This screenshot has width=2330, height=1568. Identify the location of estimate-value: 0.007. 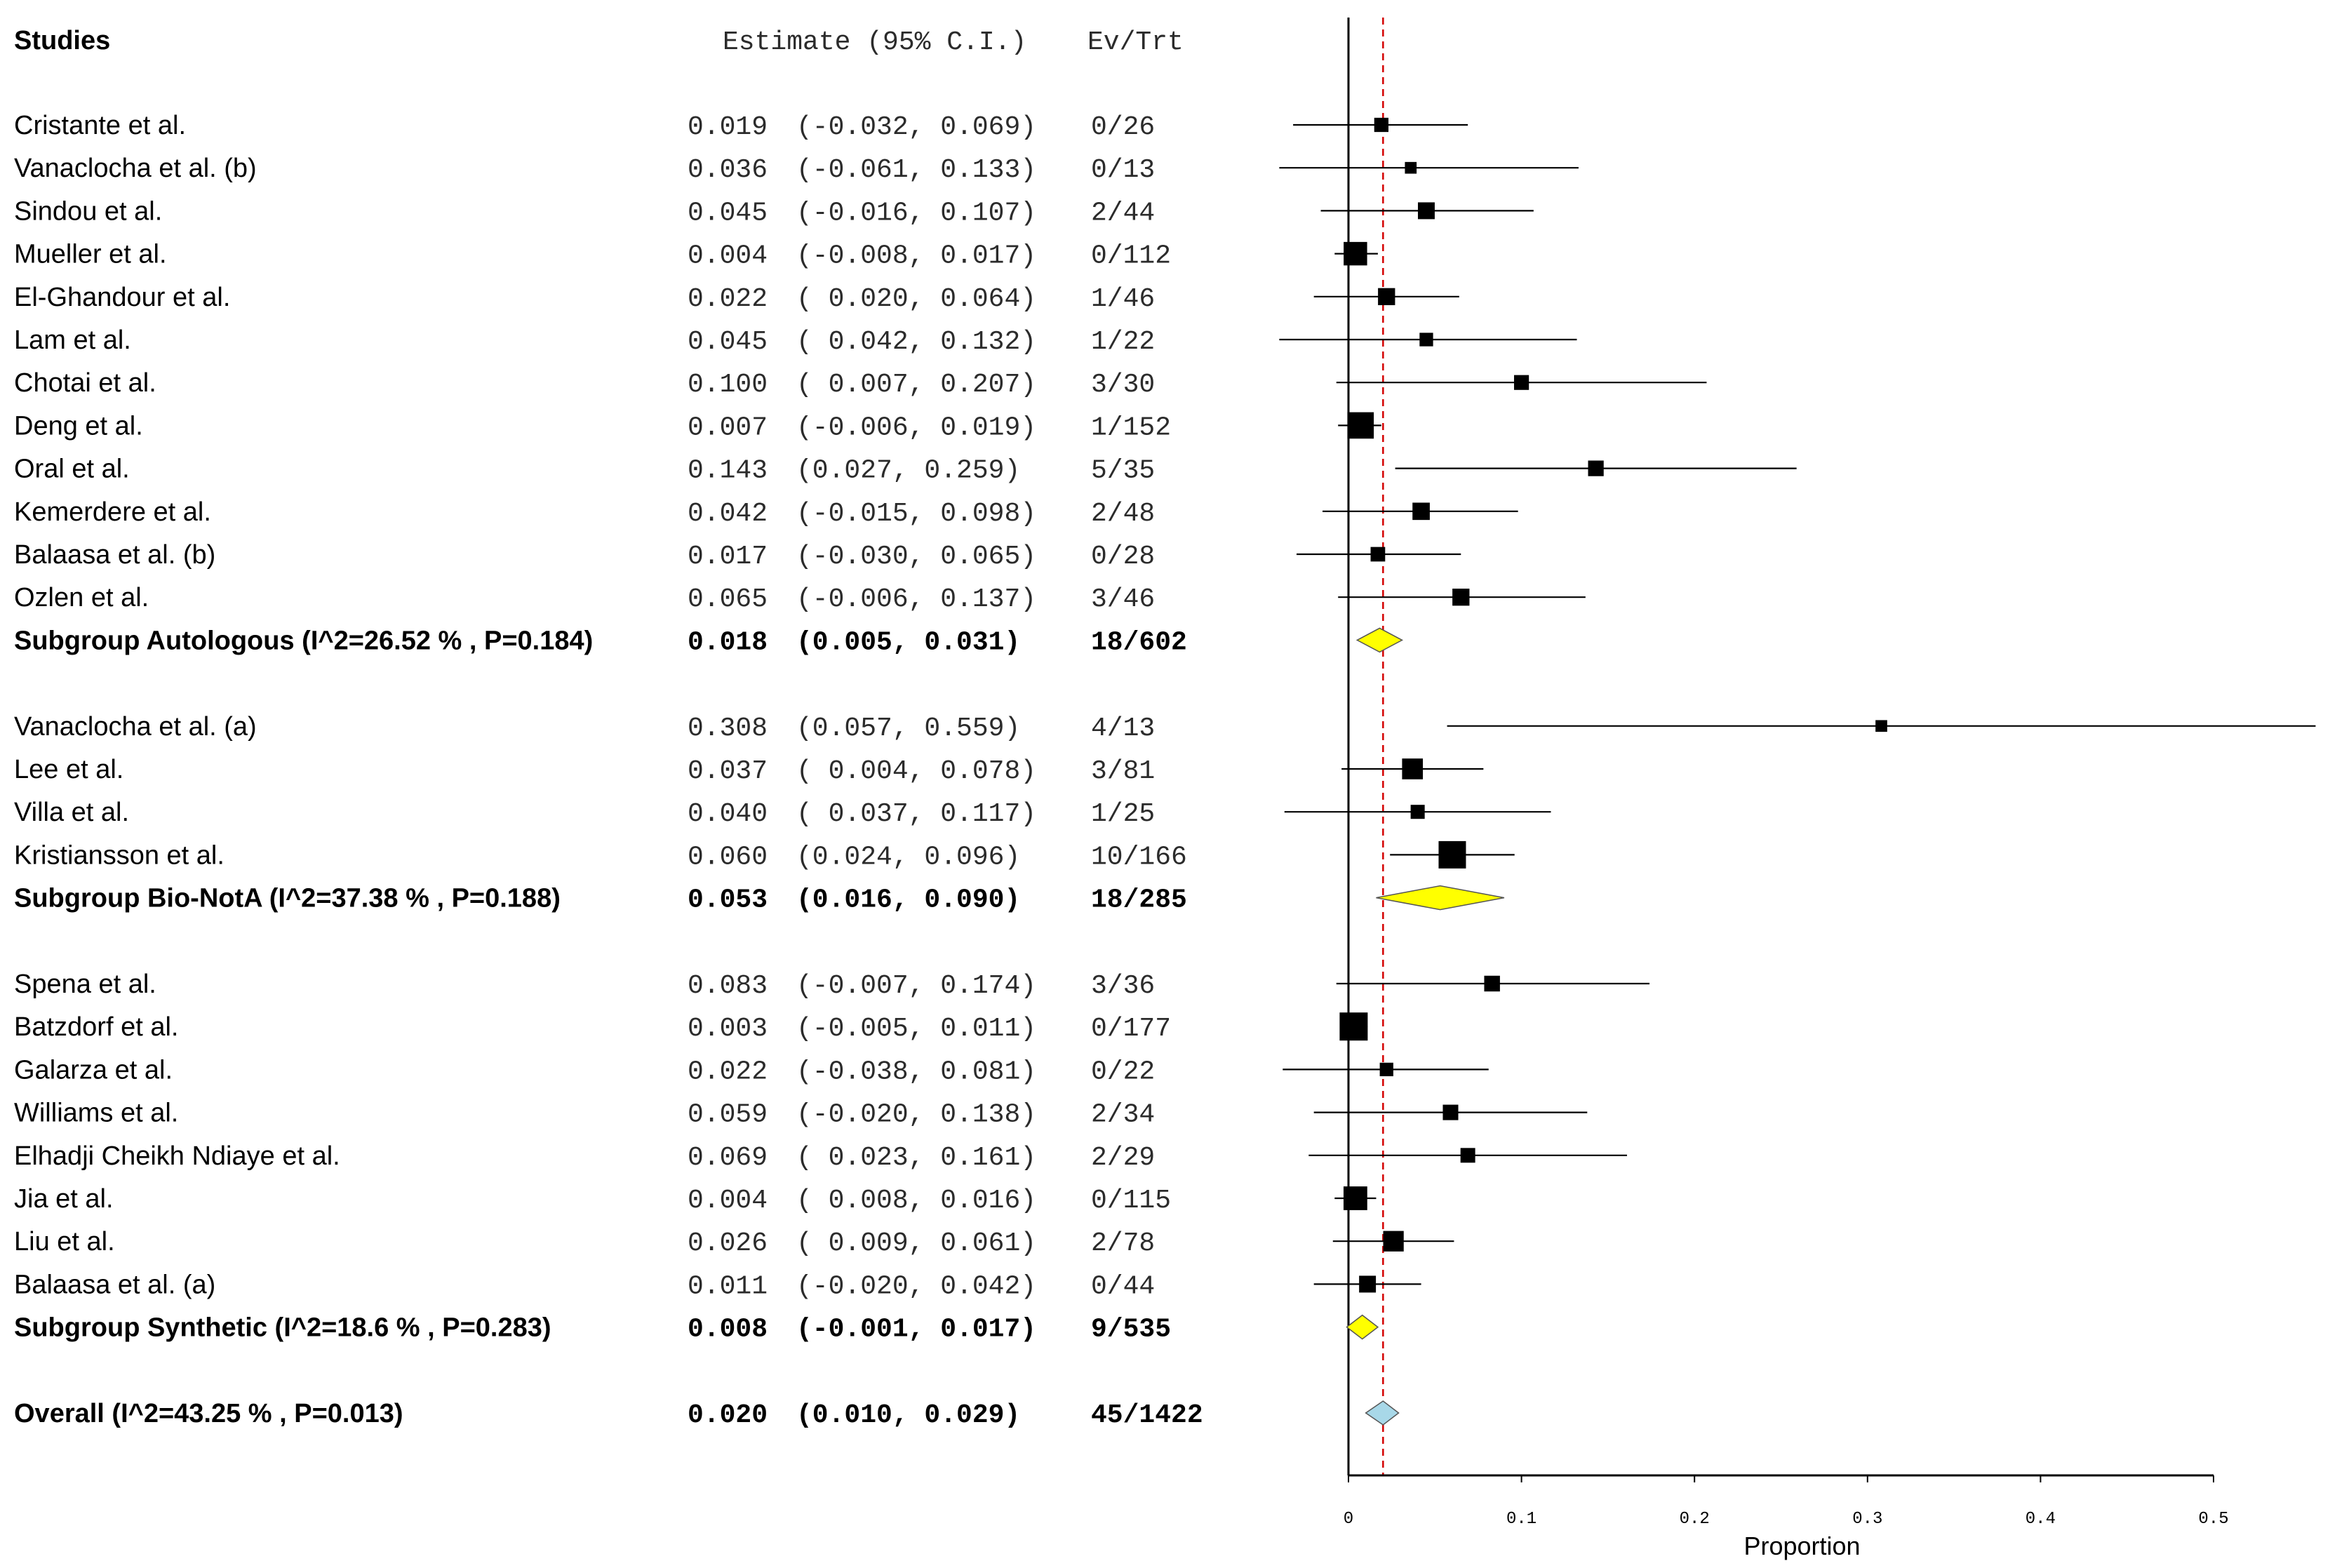
(728, 428).